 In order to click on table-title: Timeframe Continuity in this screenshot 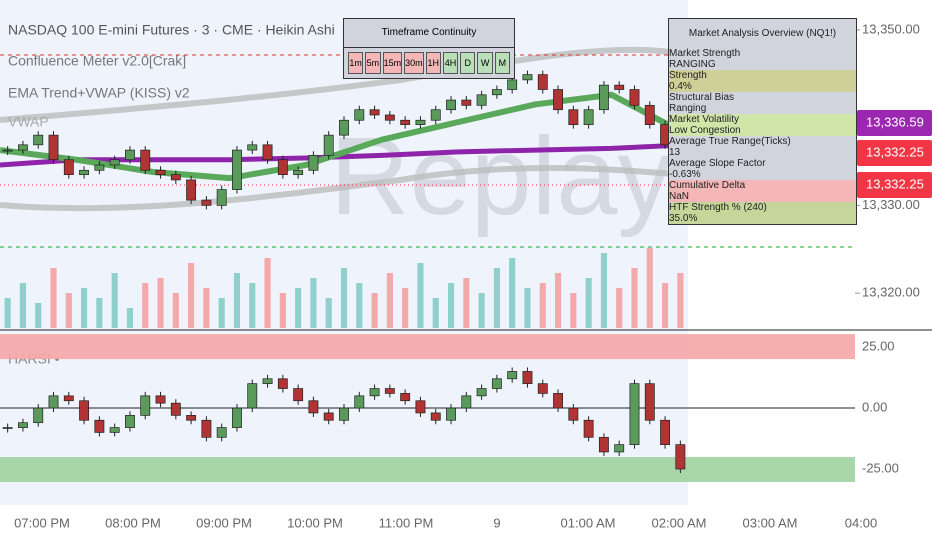, I will do `click(429, 33)`.